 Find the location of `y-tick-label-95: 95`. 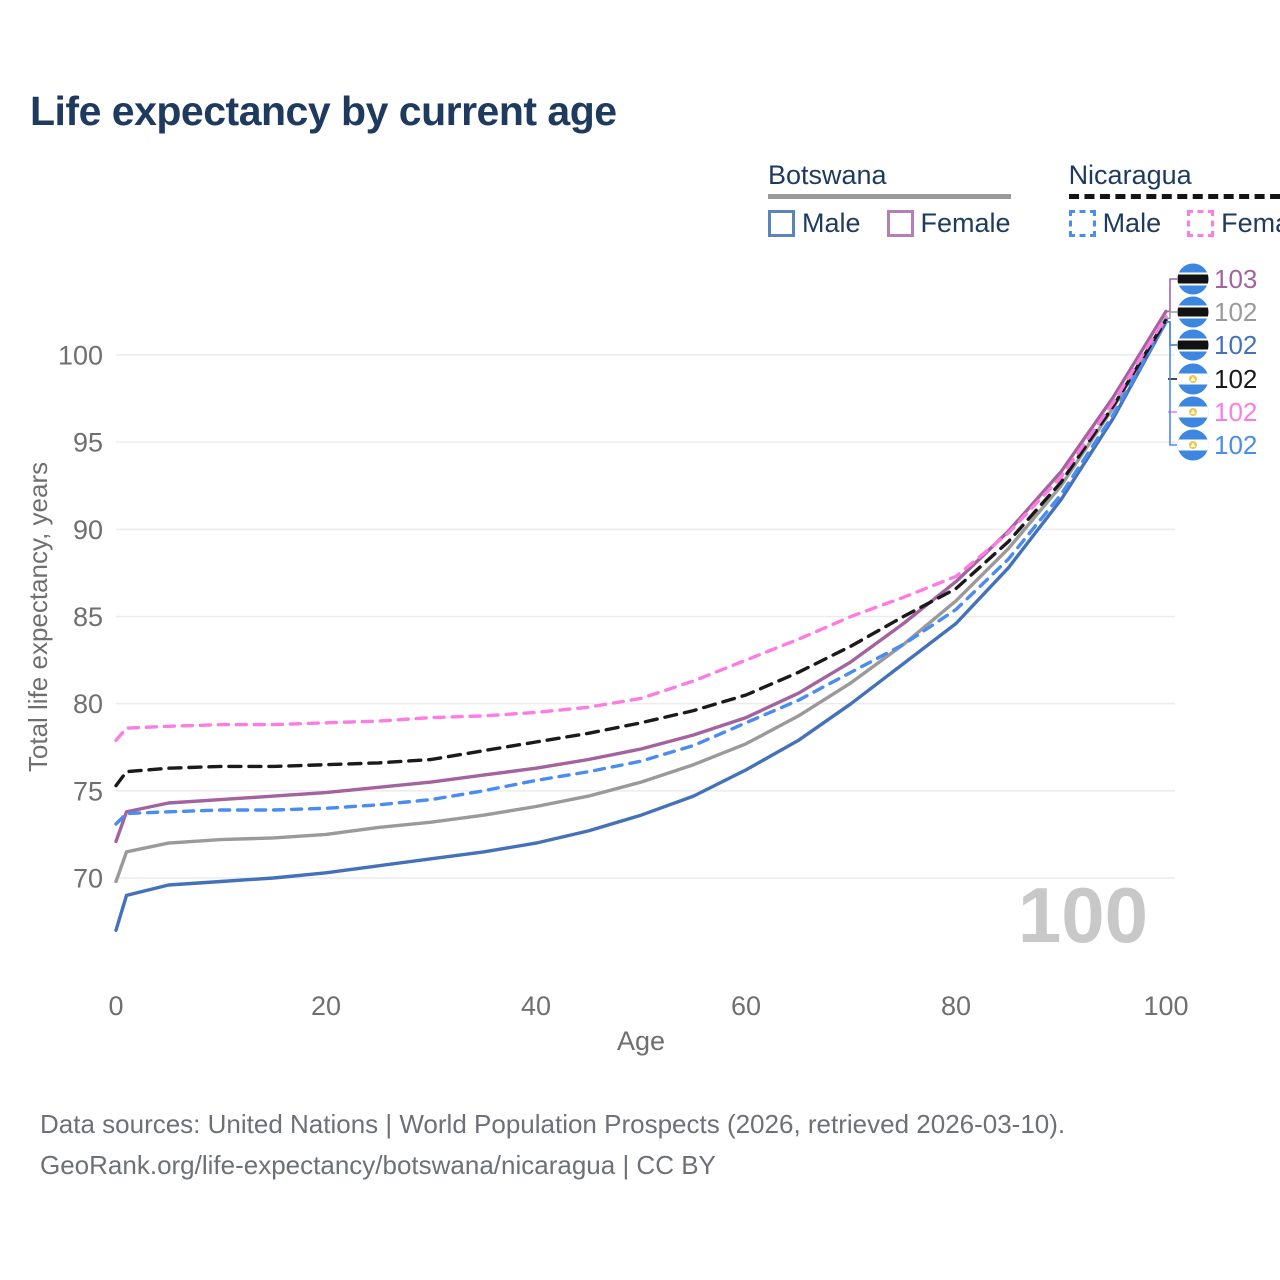

y-tick-label-95: 95 is located at coordinates (88, 443).